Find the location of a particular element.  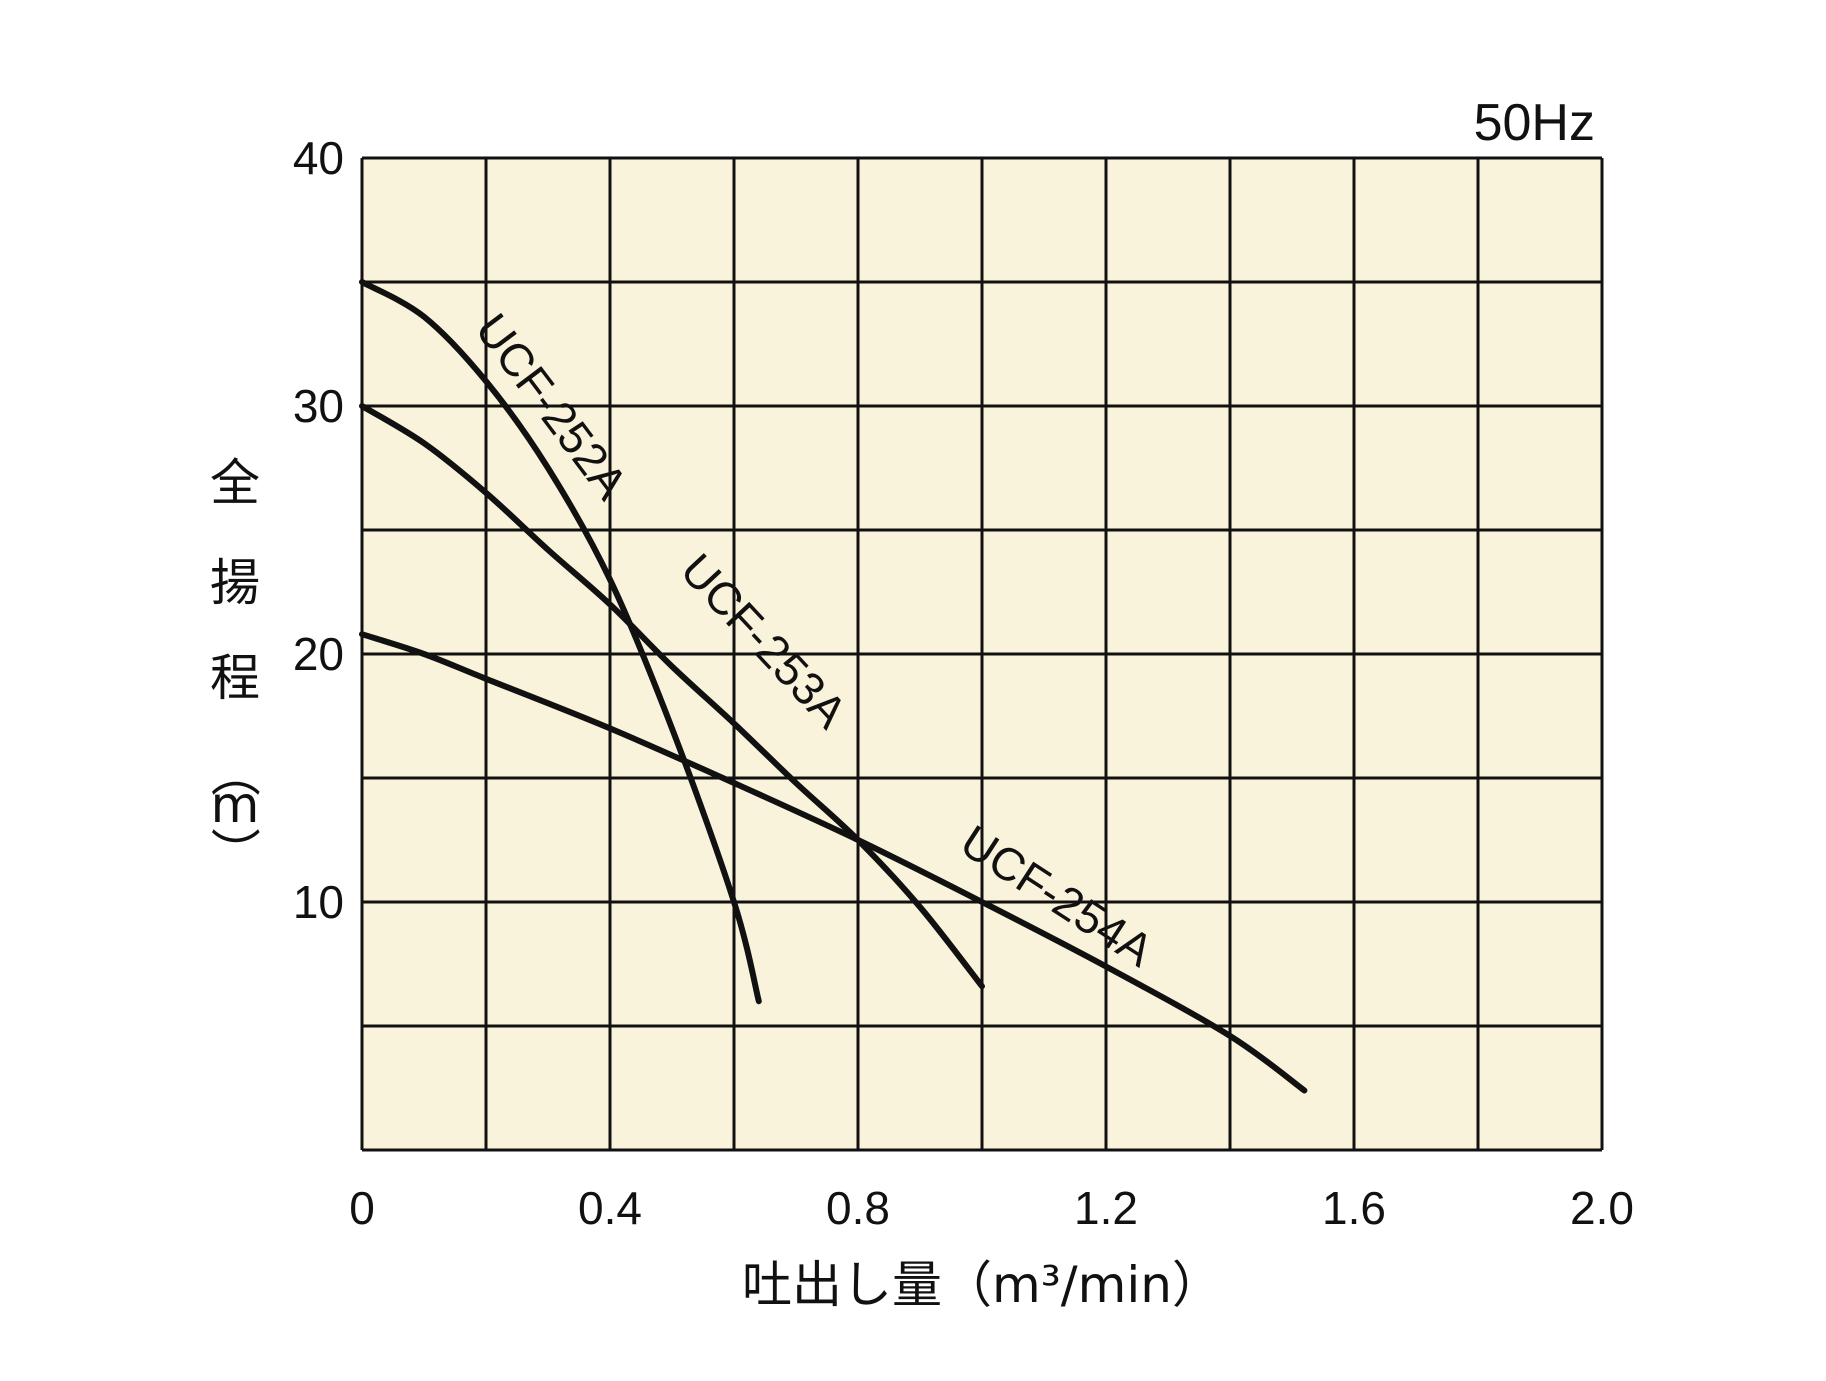

x-tick-label: 0.8 is located at coordinates (858, 1208).